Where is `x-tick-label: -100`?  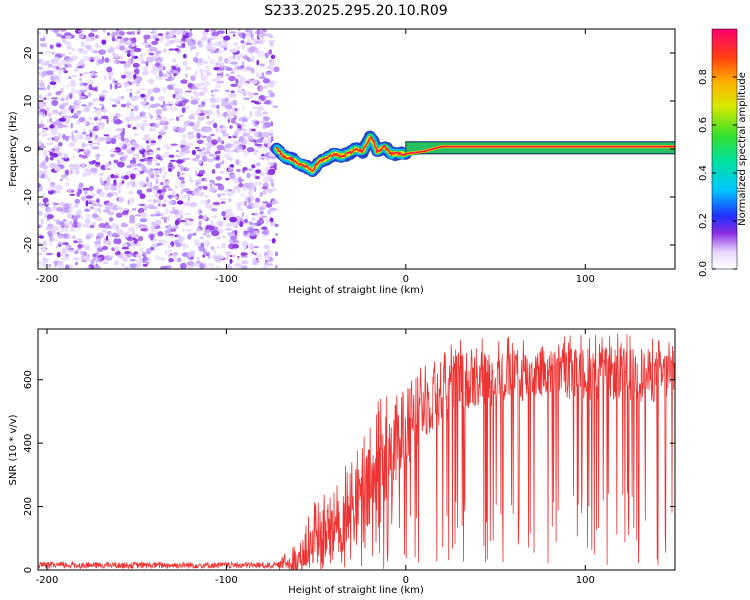
x-tick-label: -100 is located at coordinates (226, 279).